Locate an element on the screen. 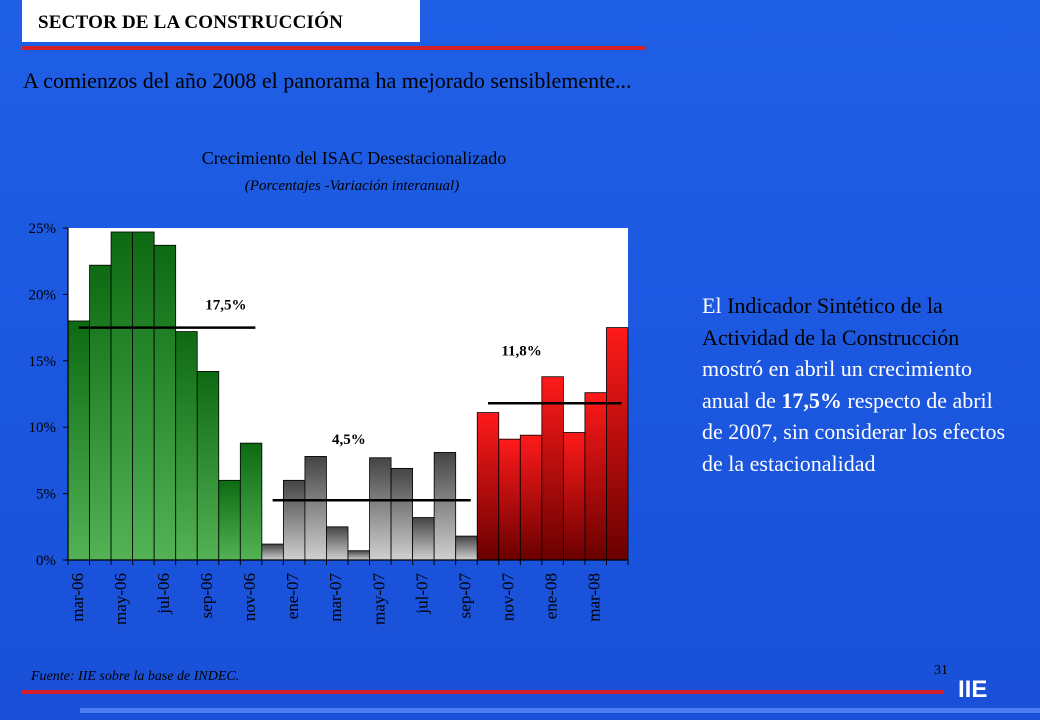 Image resolution: width=1040 pixels, height=720 pixels. average-label: 4,5% is located at coordinates (349, 440).